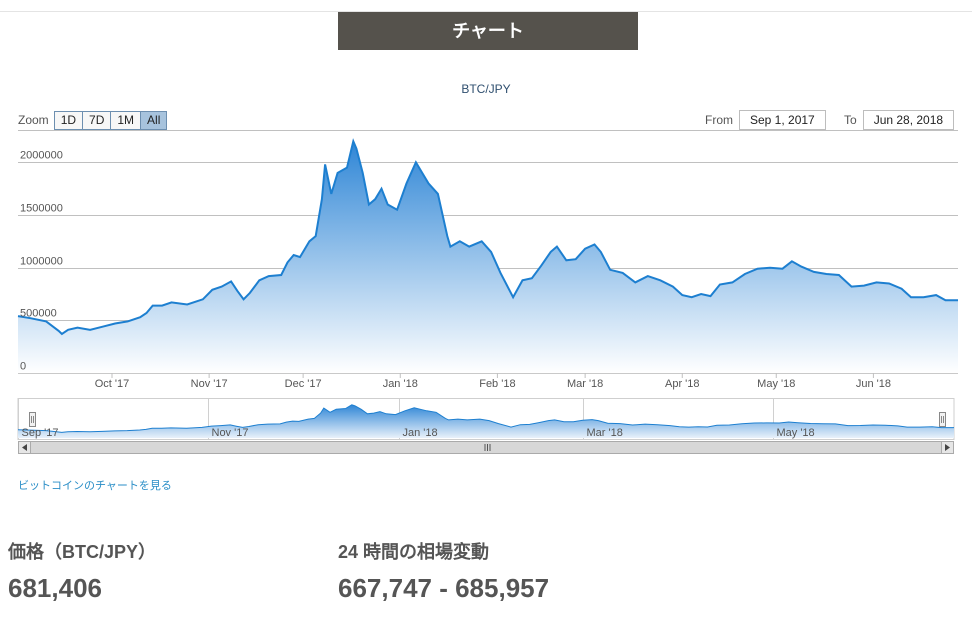  Describe the element at coordinates (486, 89) in the screenshot. I see `chart-title: BTC/JPY` at that location.